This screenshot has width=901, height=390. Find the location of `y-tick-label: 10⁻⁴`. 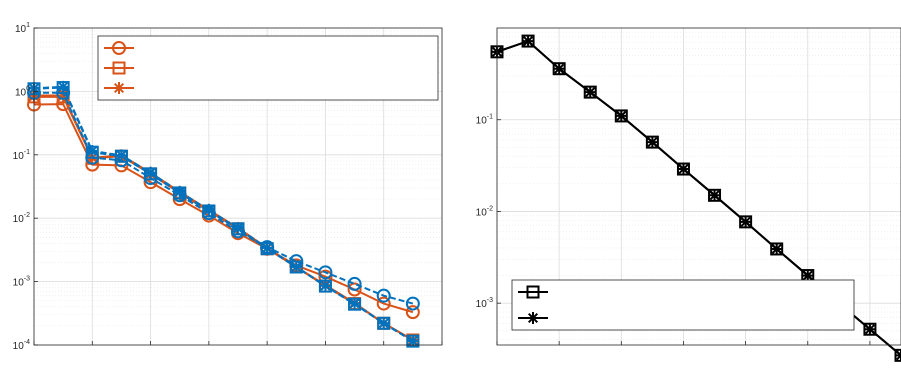

y-tick-label: 10⁻⁴ is located at coordinates (21, 345).